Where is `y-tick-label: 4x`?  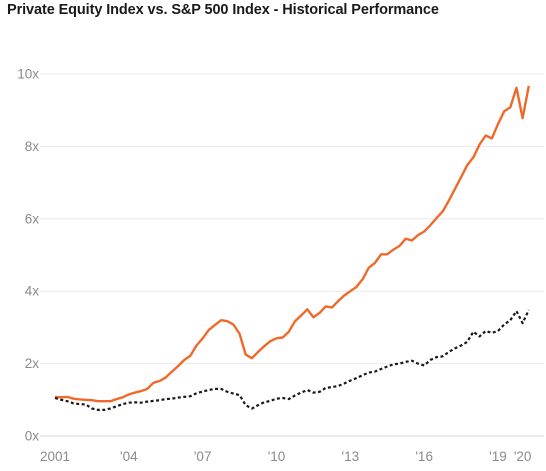
y-tick-label: 4x is located at coordinates (32, 291).